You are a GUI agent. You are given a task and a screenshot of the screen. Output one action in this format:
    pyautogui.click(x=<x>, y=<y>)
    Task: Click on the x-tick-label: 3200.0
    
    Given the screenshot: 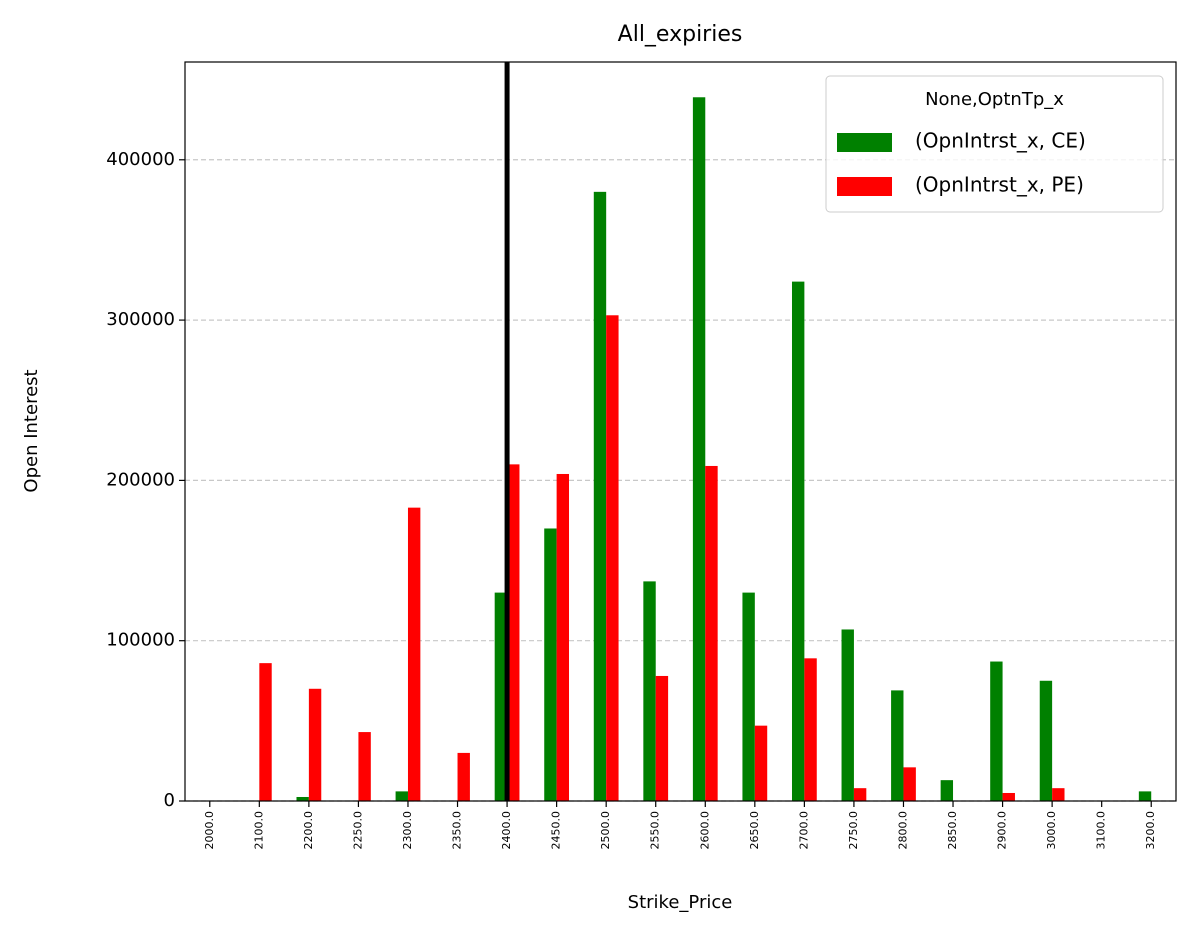 What is the action you would take?
    pyautogui.click(x=1150, y=830)
    